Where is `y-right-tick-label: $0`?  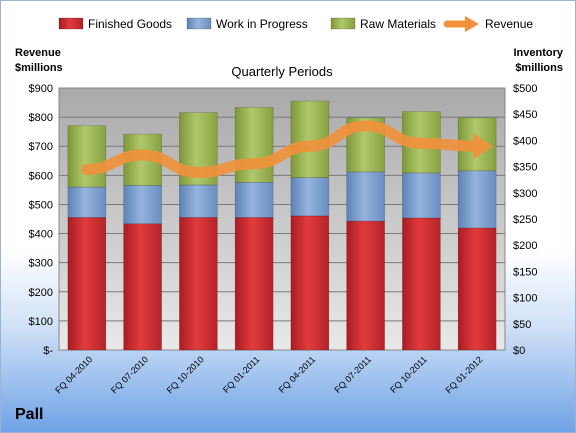 y-right-tick-label: $0 is located at coordinates (519, 351).